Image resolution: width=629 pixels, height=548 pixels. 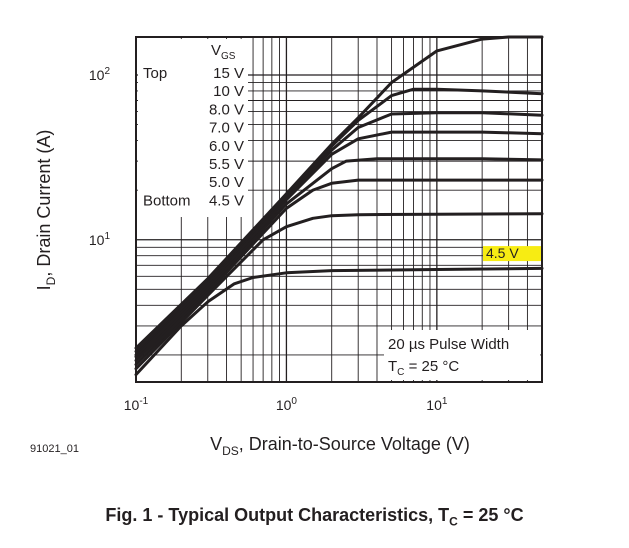 I want to click on legend-entry: 10 V, so click(x=228, y=91).